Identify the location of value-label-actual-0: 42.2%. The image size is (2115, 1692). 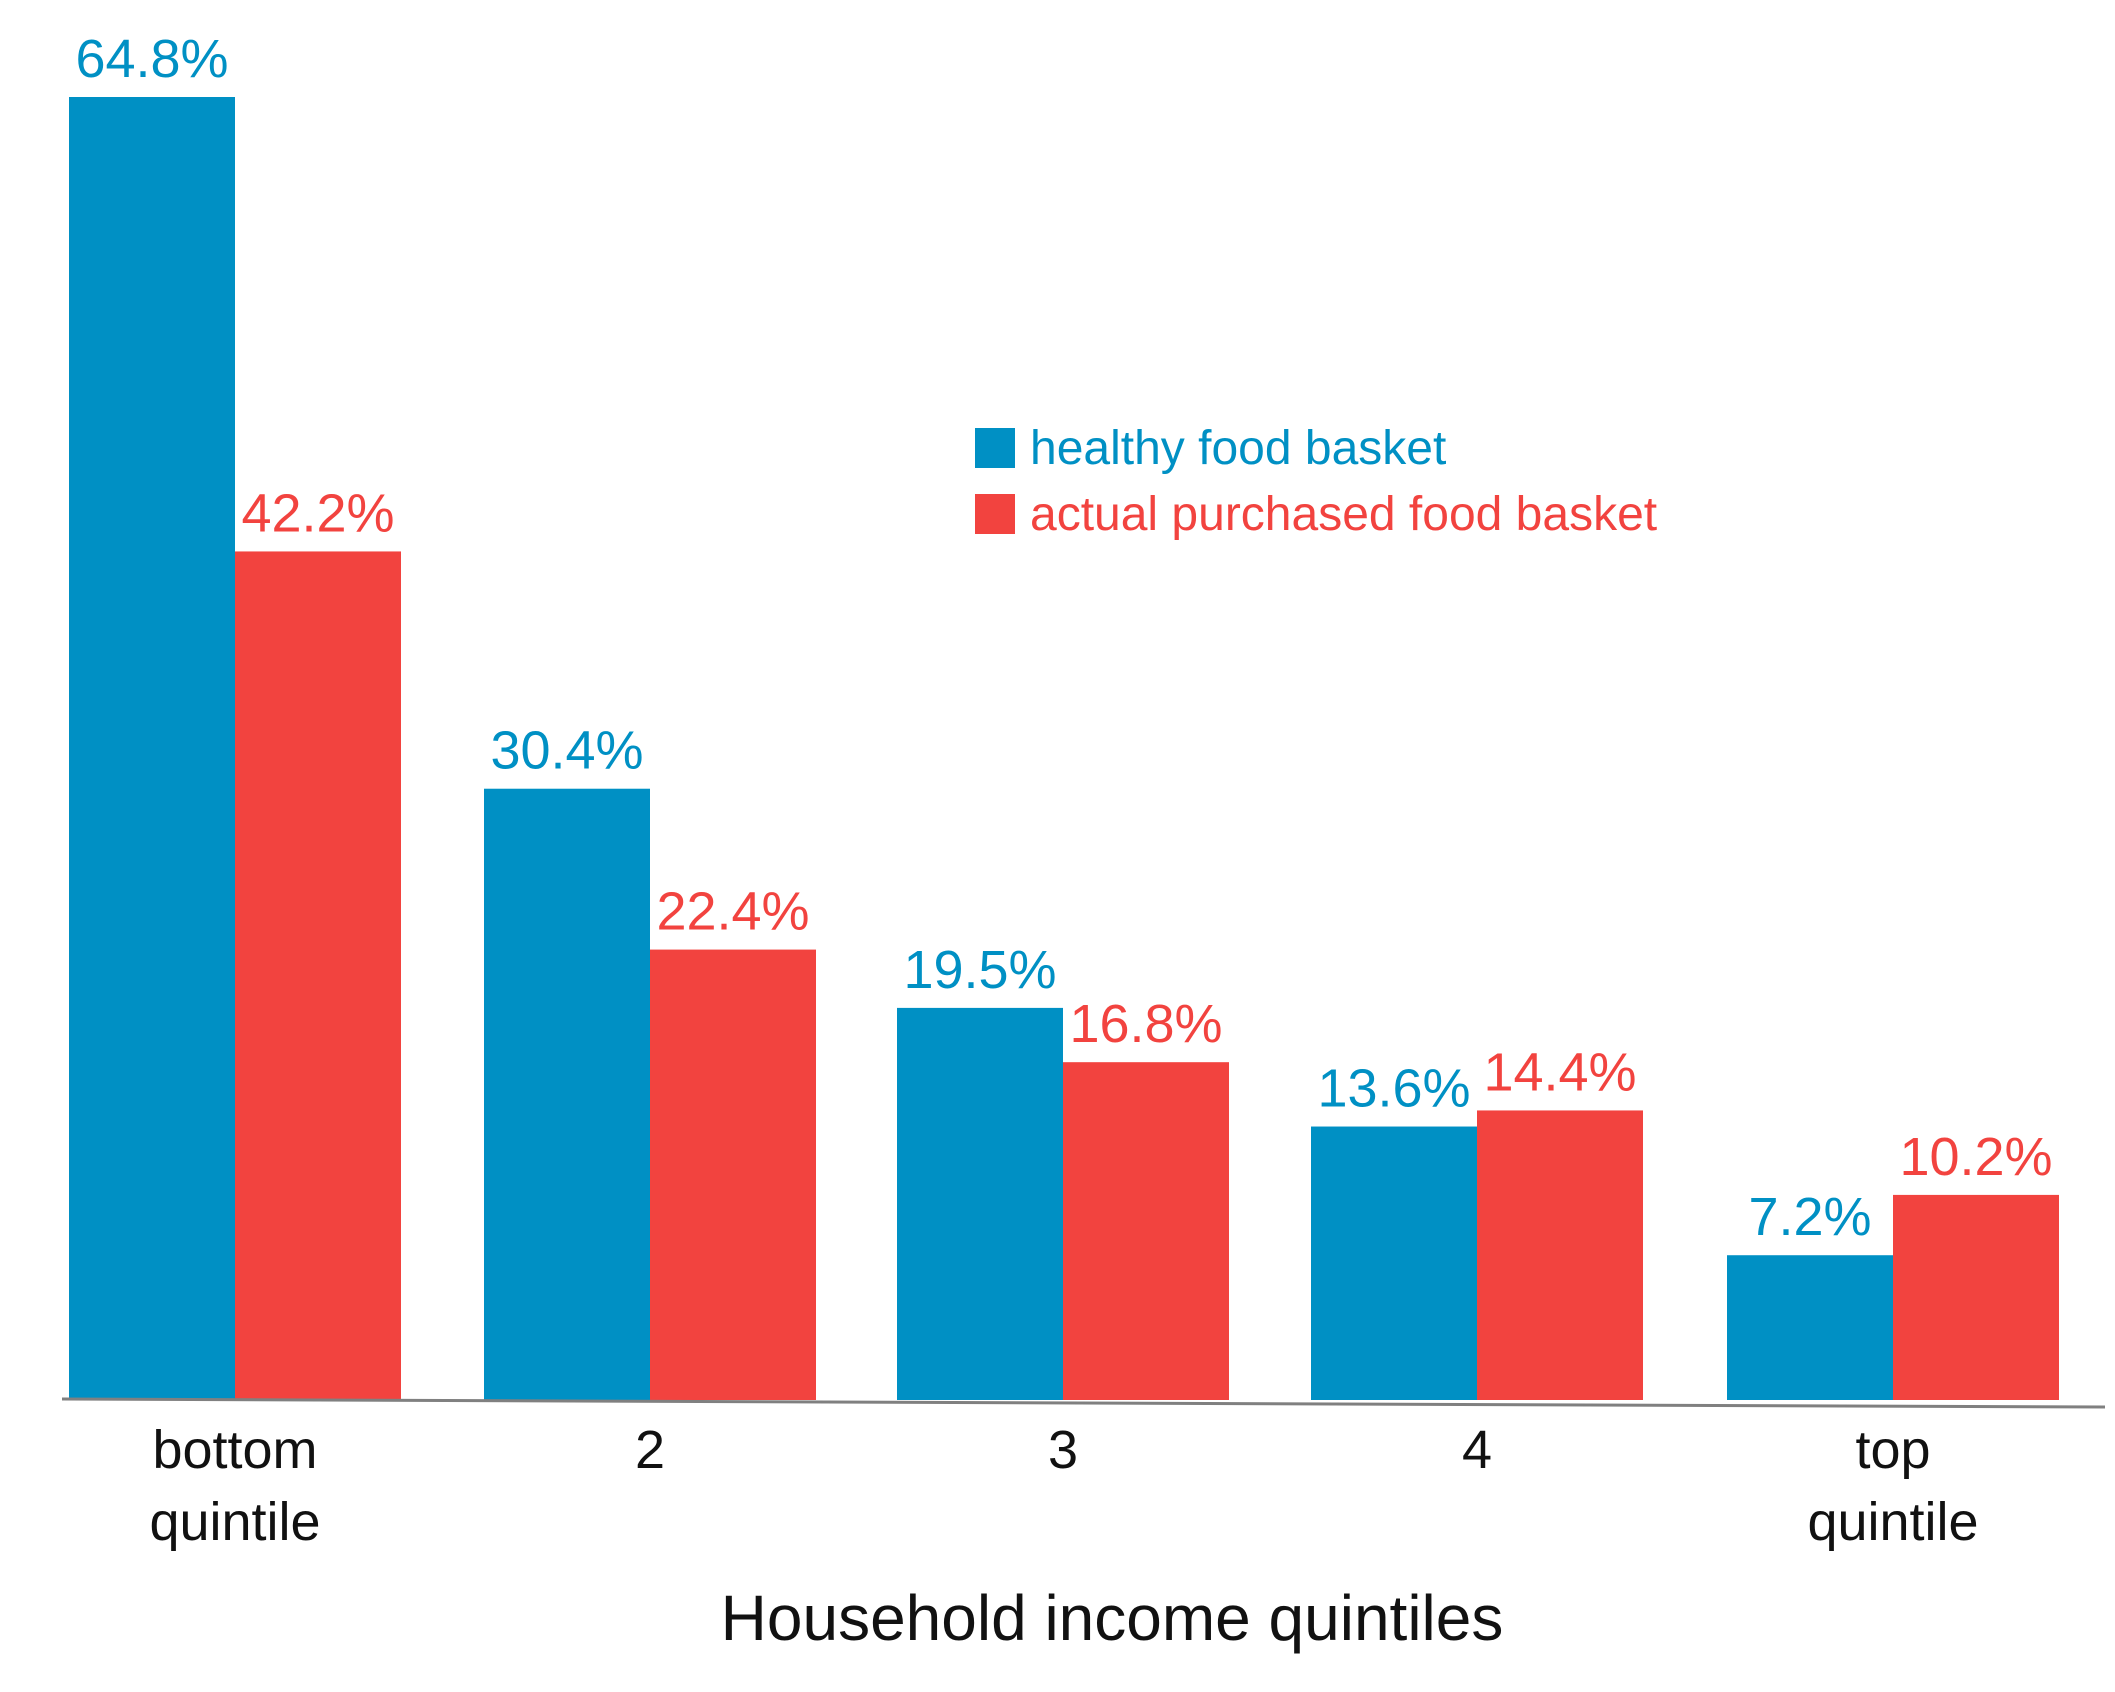
(317, 513).